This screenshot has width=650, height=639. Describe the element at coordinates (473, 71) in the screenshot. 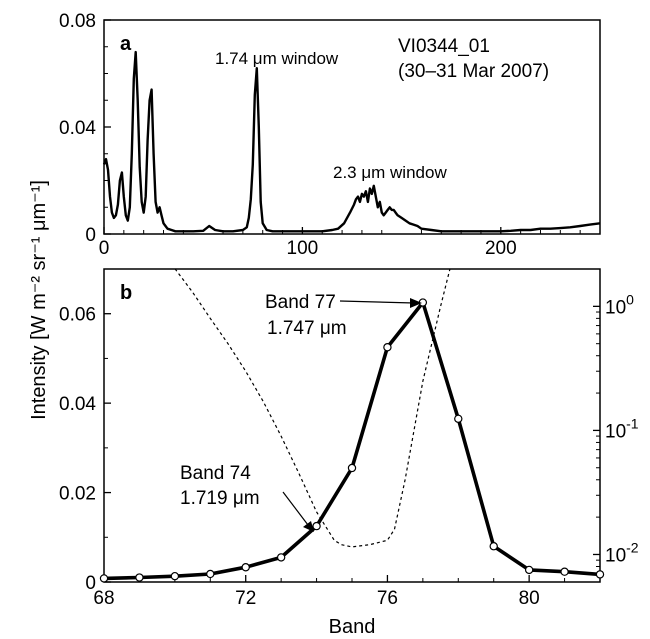

I see `annotation-observation-date: (30–31 Mar 2007)` at that location.